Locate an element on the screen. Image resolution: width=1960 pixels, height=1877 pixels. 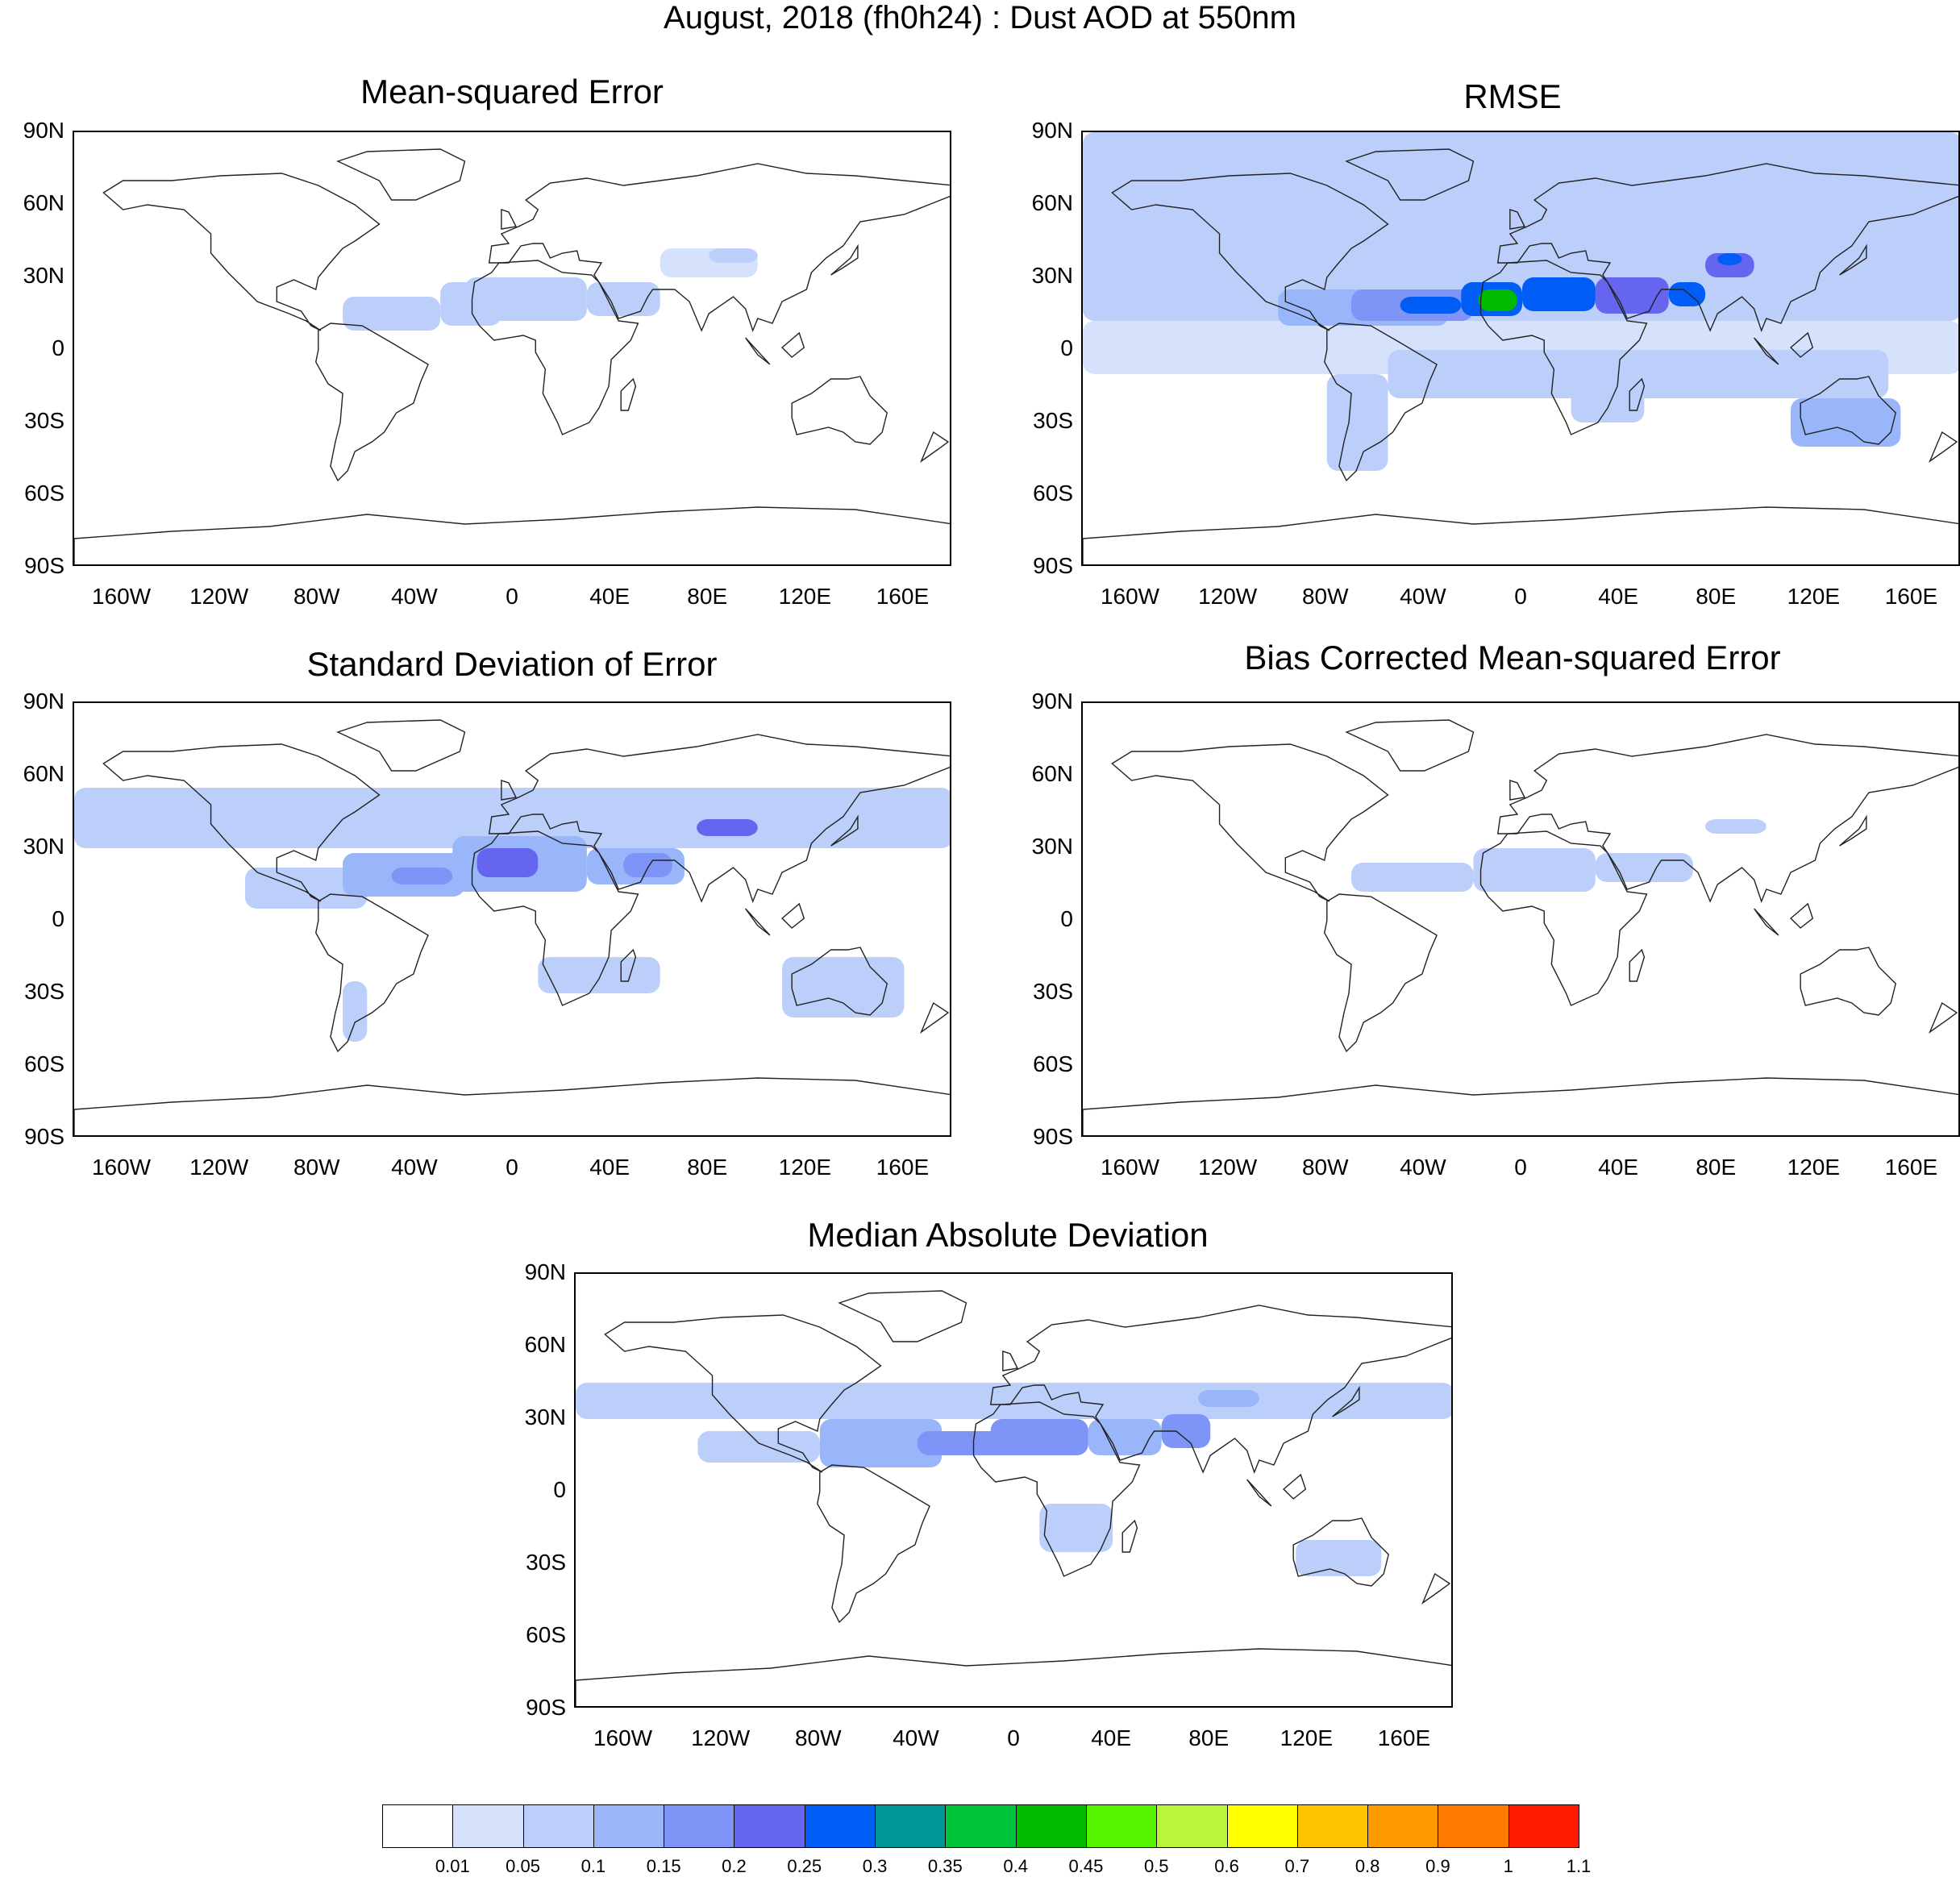
colorbar-level-label: 0.1 is located at coordinates (593, 1866).